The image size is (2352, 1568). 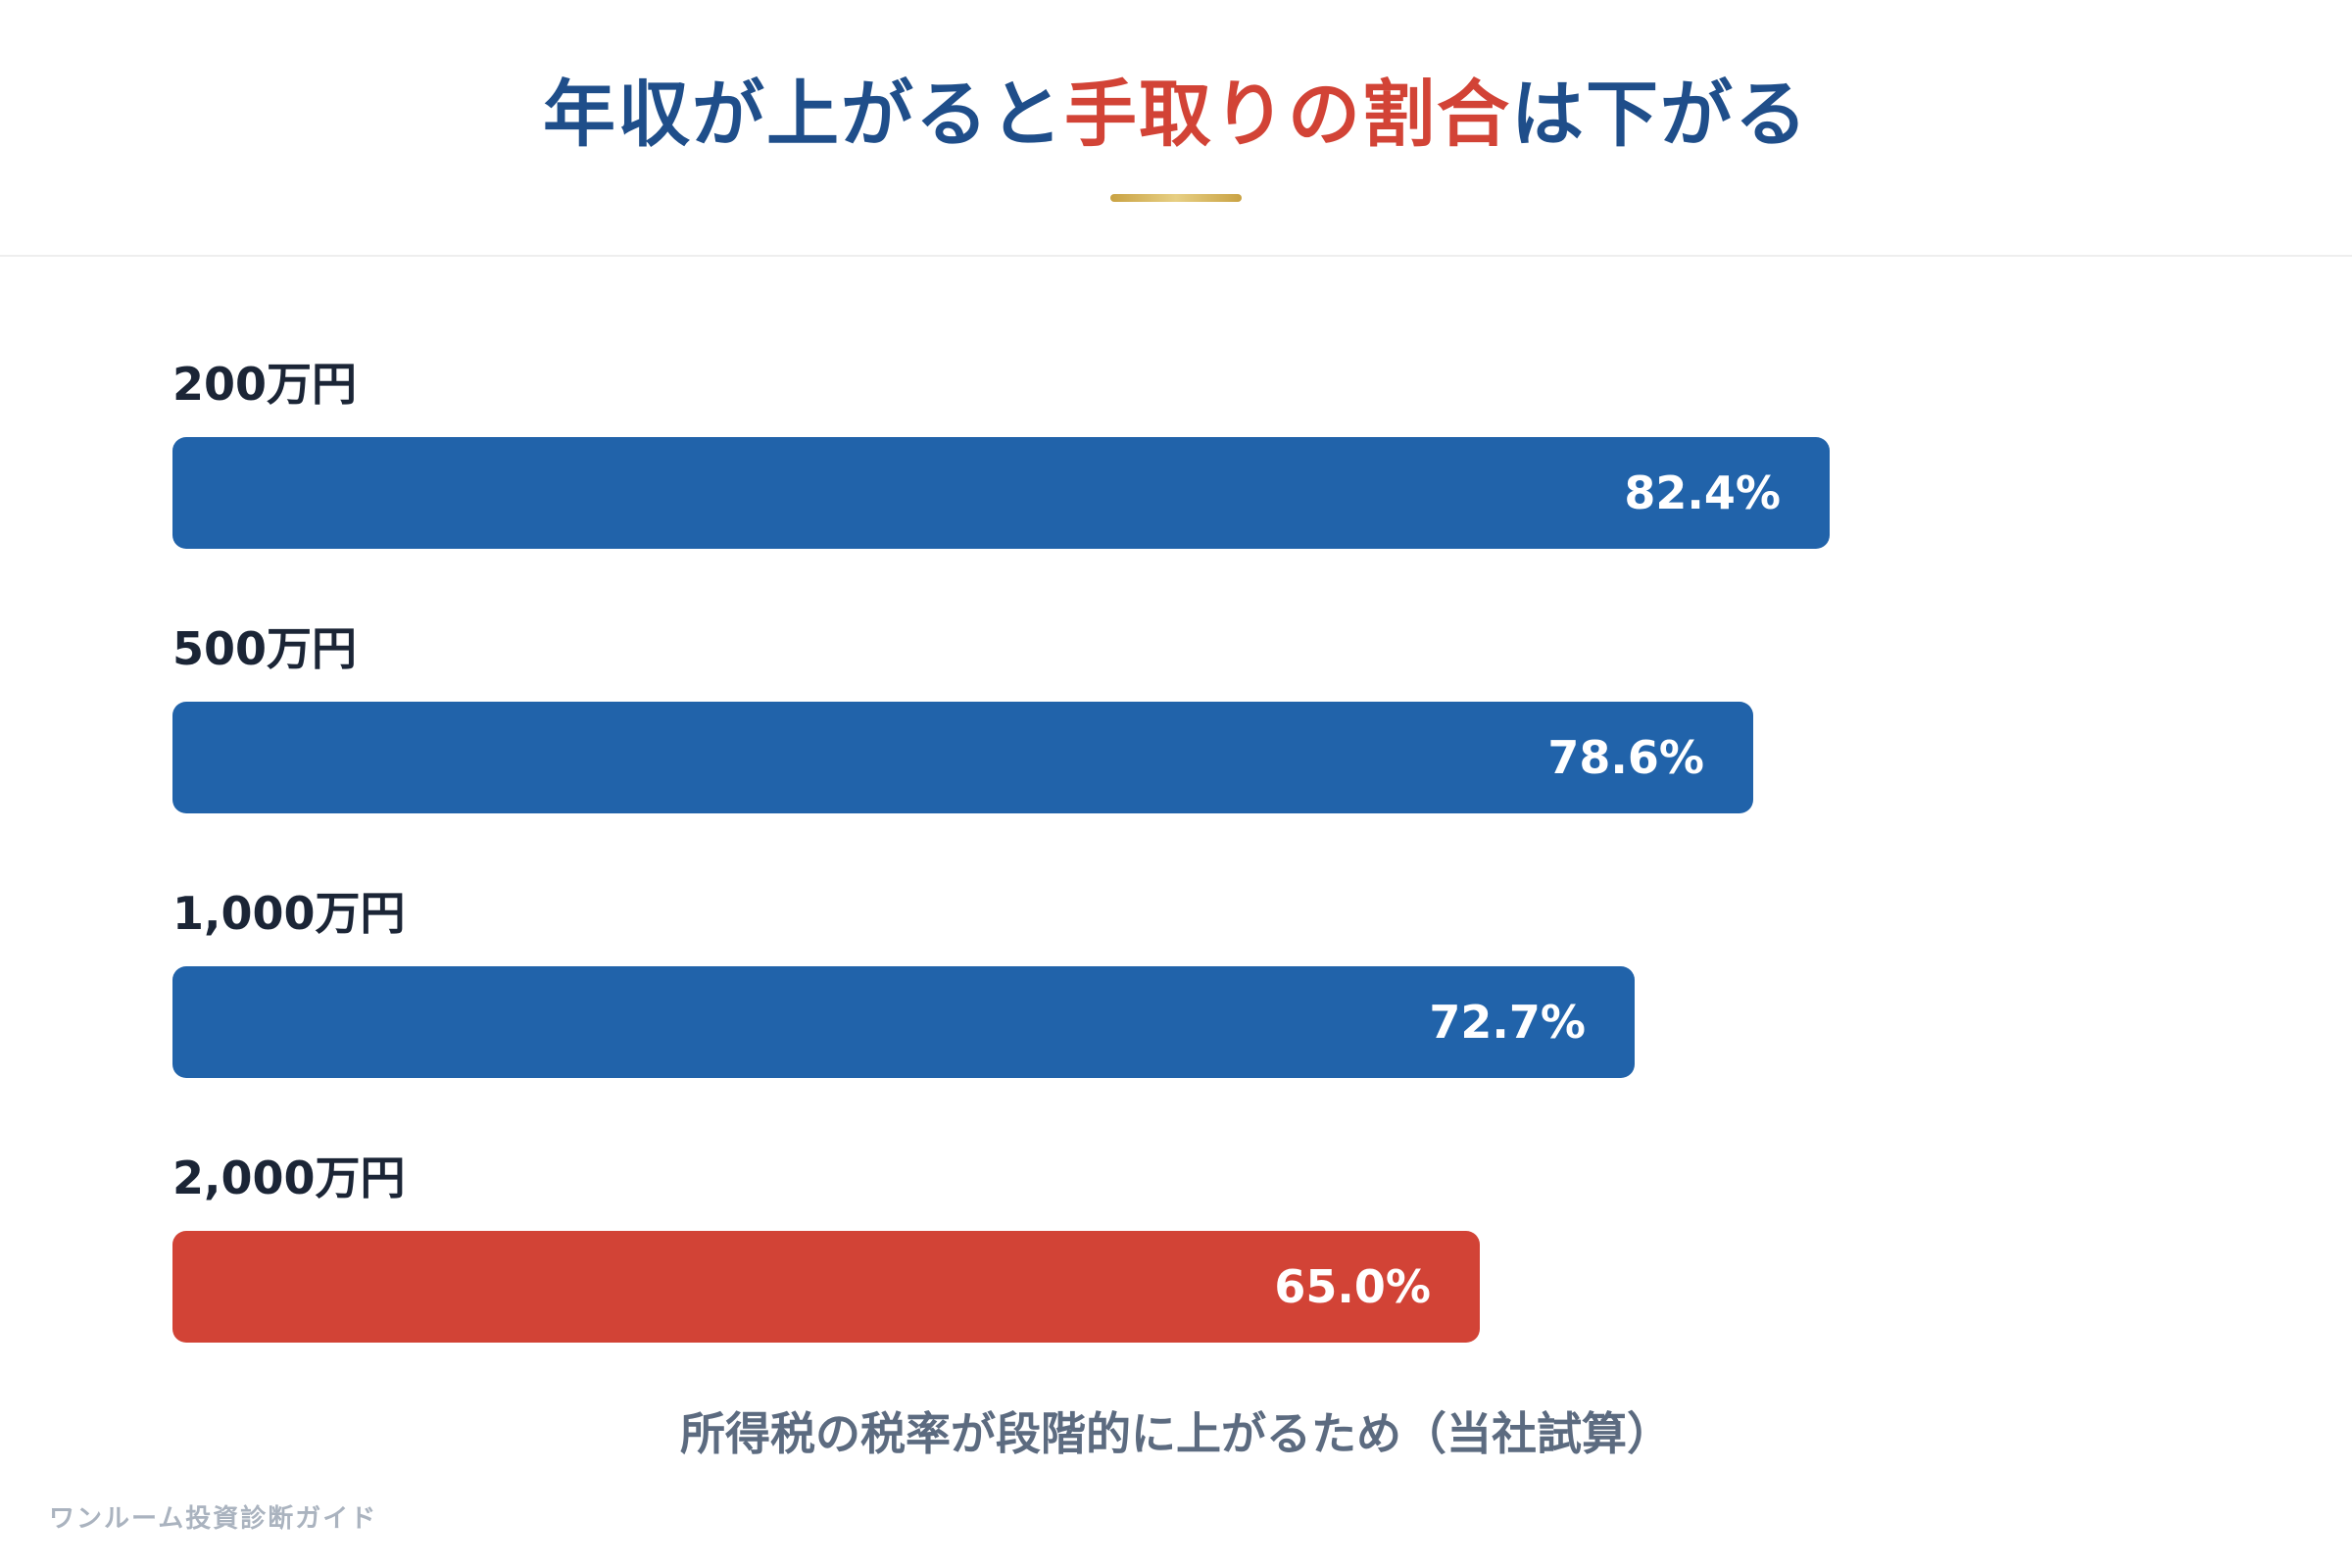 What do you see at coordinates (1625, 757) in the screenshot?
I see `bar-value-label: 78.6%` at bounding box center [1625, 757].